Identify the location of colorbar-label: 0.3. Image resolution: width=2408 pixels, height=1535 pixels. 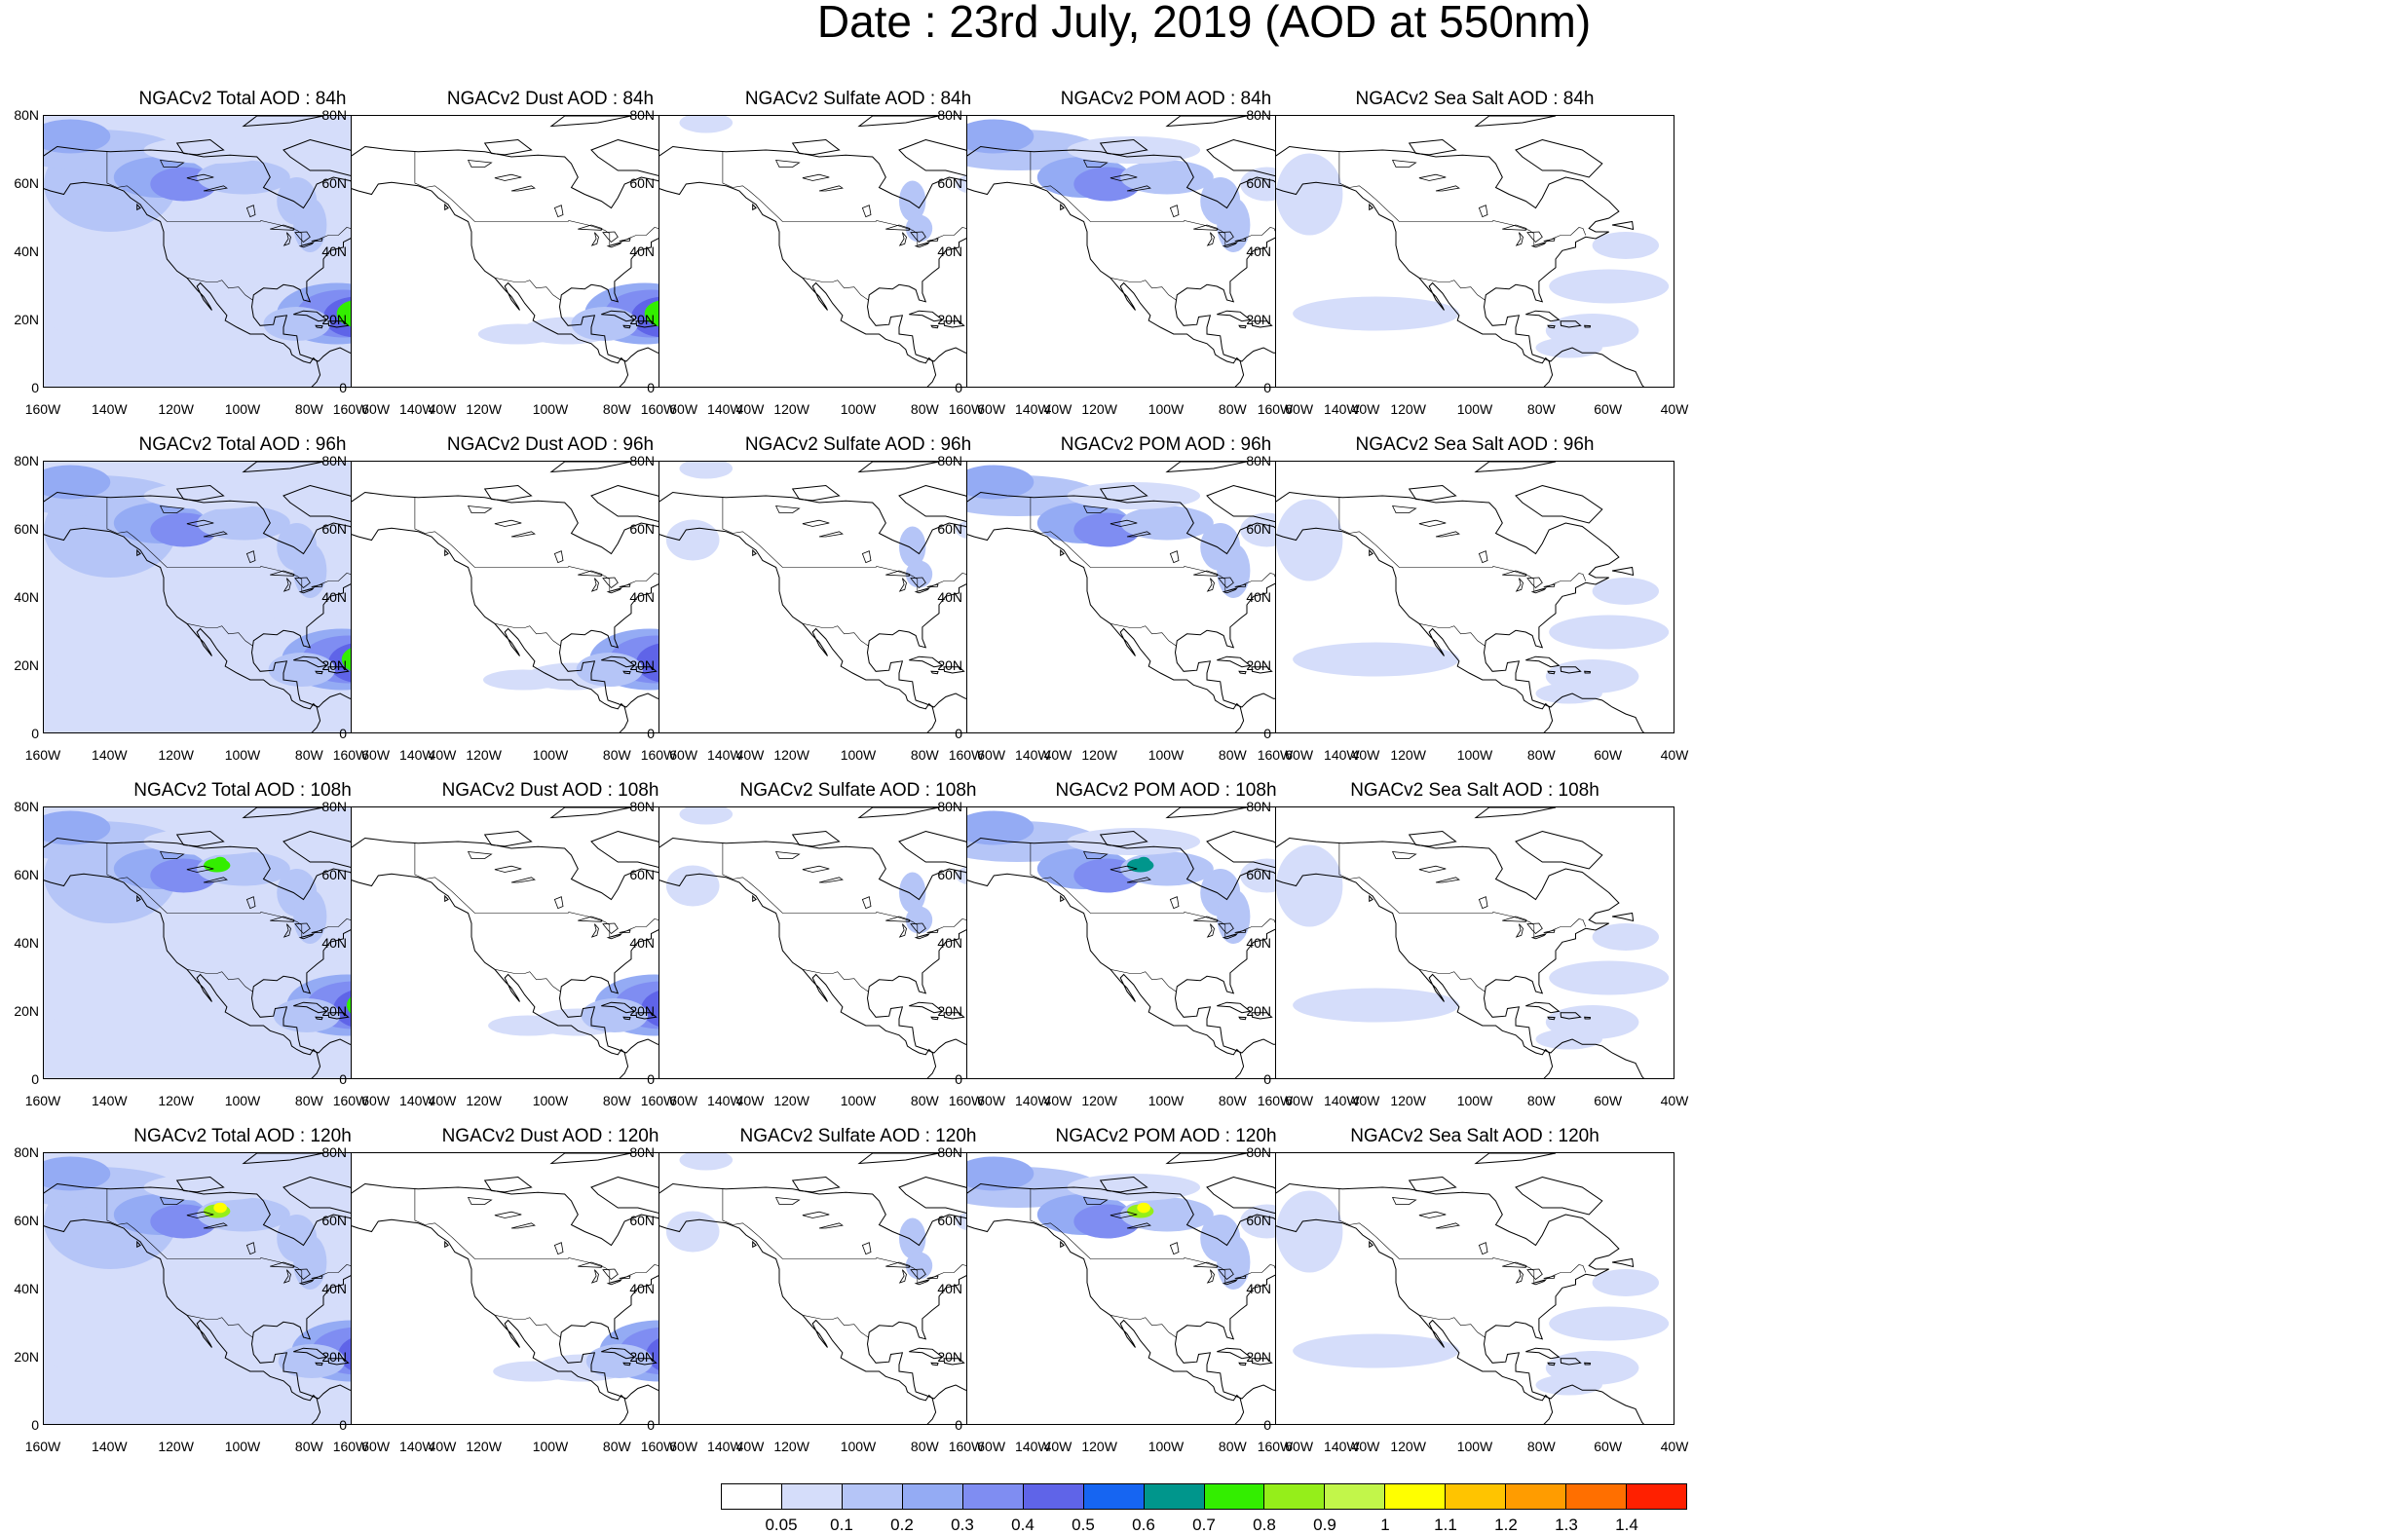
(962, 1525).